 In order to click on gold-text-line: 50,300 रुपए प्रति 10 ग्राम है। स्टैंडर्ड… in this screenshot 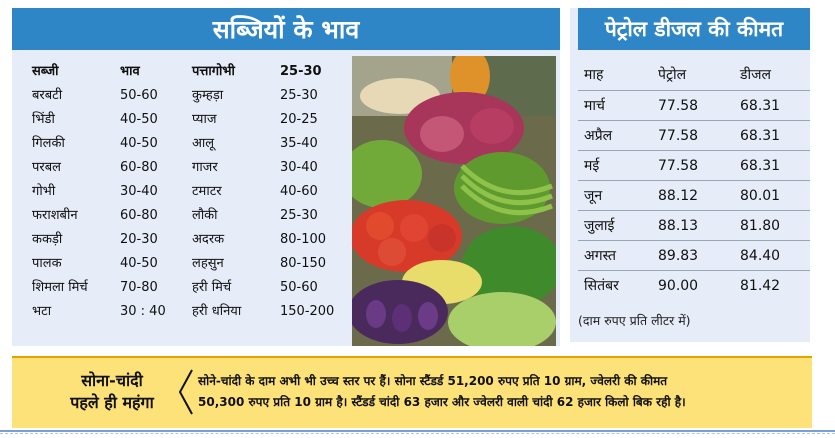, I will do `click(442, 402)`.